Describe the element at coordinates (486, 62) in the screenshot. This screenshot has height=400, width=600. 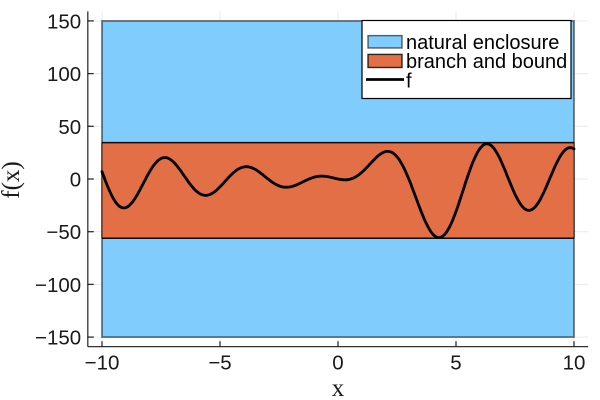
I see `svg-text: branch and bound` at that location.